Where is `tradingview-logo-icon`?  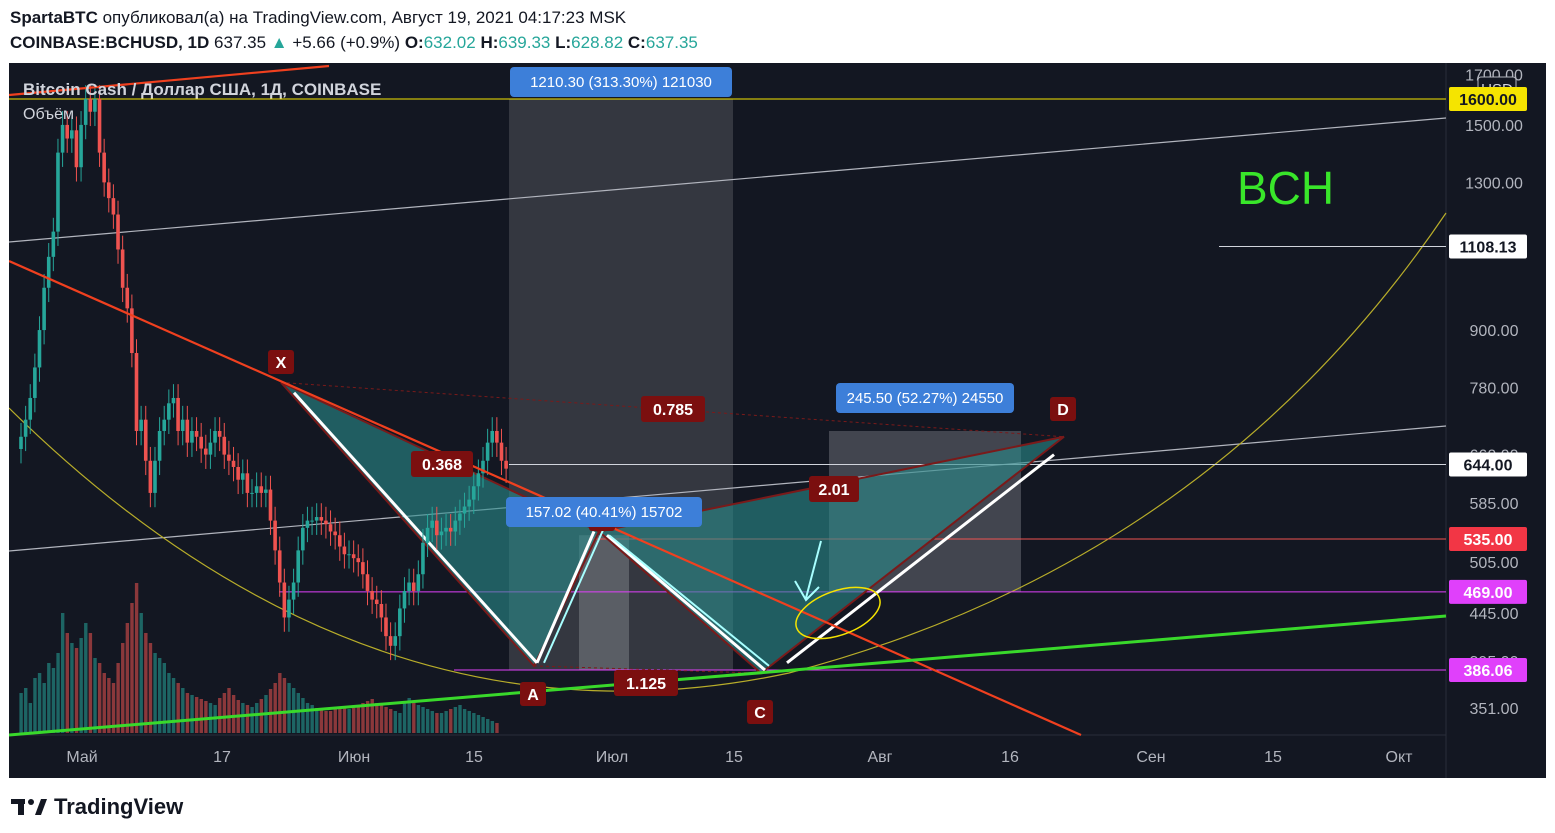 tradingview-logo-icon is located at coordinates (29, 807).